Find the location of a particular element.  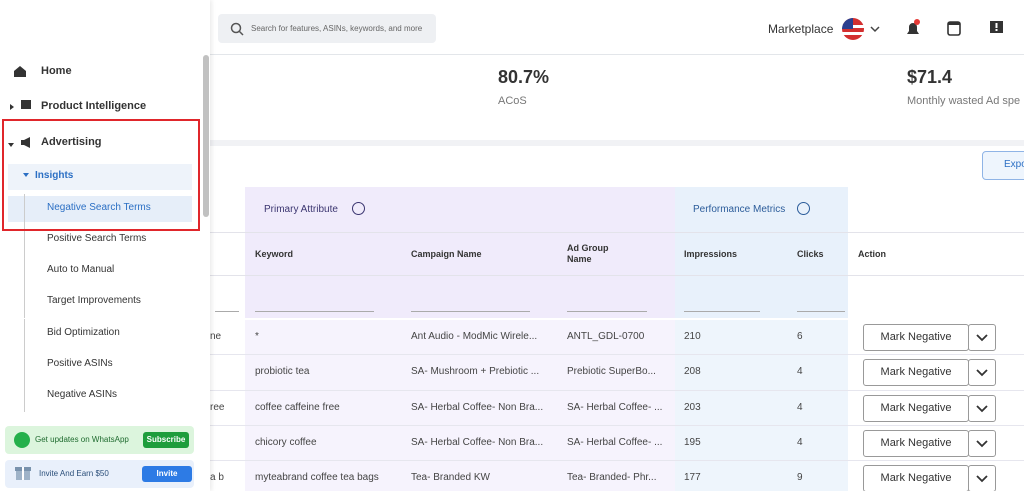

column-header: Action is located at coordinates (872, 254).